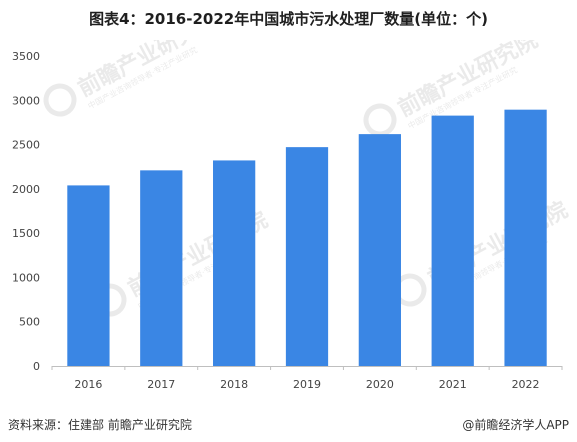  What do you see at coordinates (26, 277) in the screenshot?
I see `y-tick-label: 1000` at bounding box center [26, 277].